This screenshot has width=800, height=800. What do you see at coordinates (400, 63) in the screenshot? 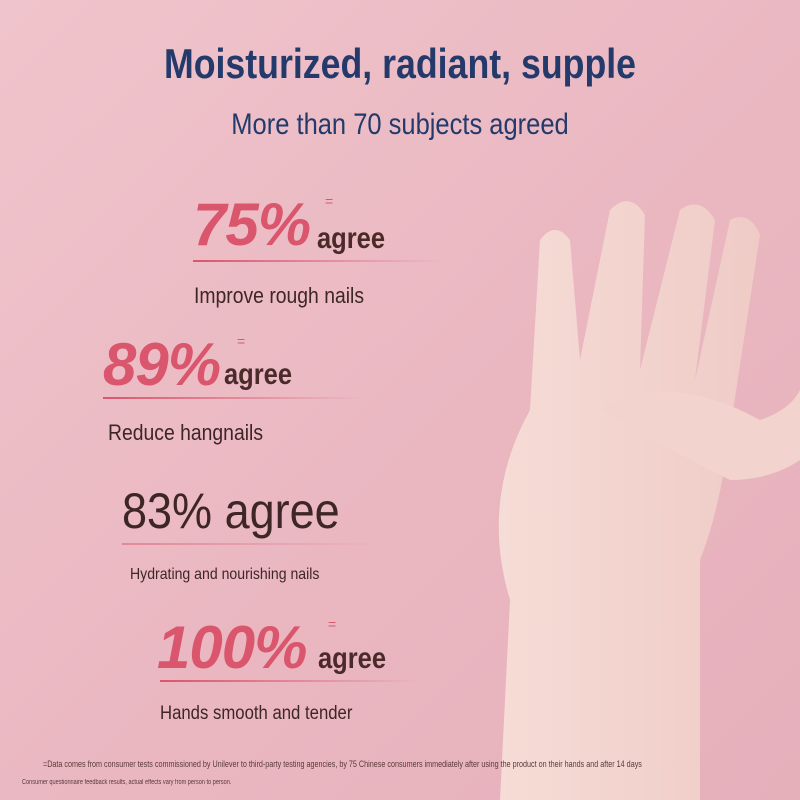
I see `page-title: Moisturized, radiant, supple` at bounding box center [400, 63].